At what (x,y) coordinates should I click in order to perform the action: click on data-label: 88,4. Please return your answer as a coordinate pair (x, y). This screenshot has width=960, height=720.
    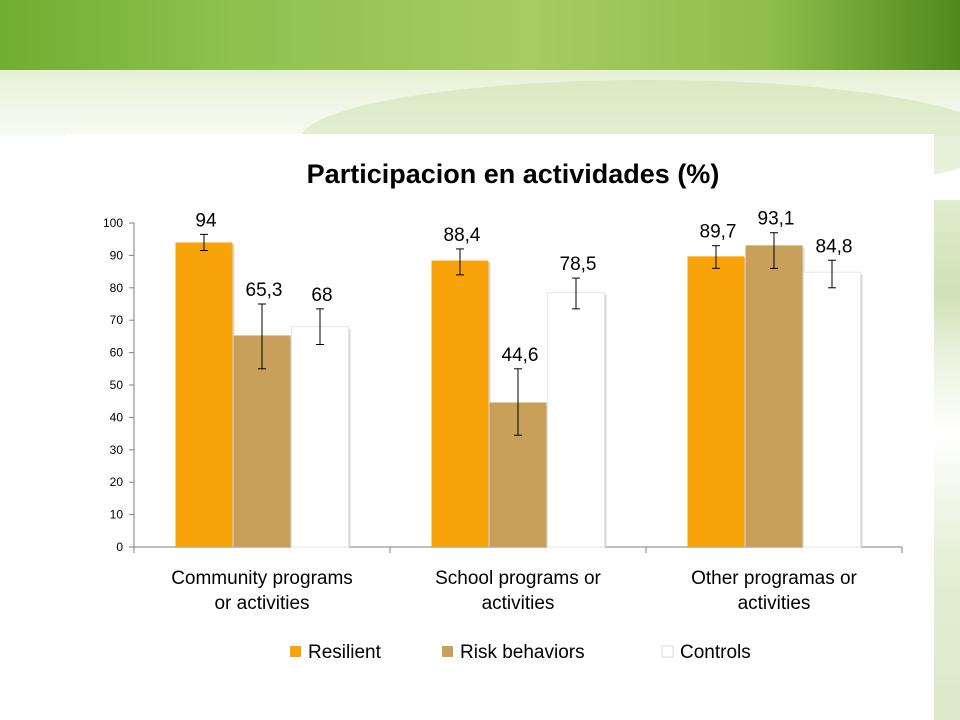
    Looking at the image, I should click on (462, 235).